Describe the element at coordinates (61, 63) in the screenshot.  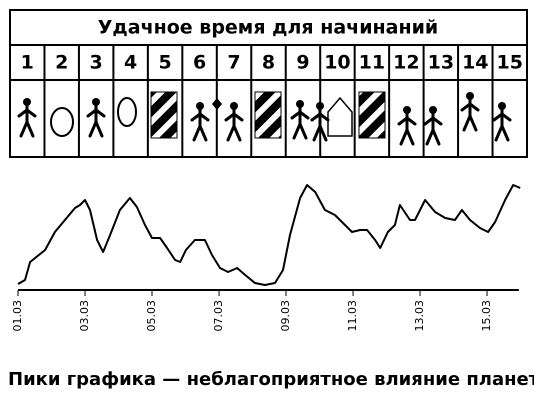
I see `day-label: 2` at that location.